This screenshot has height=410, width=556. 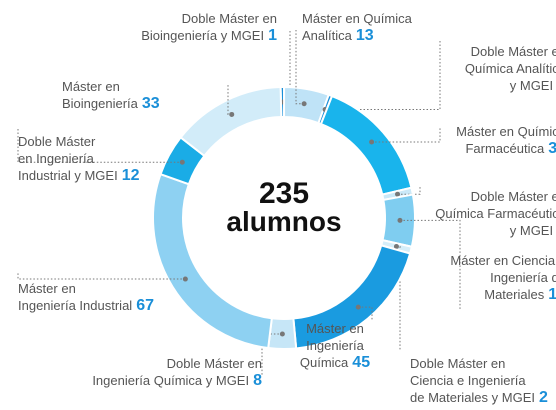 What do you see at coordinates (75, 297) in the screenshot?
I see `segment-name: Máster en Ingeniería Industrial` at bounding box center [75, 297].